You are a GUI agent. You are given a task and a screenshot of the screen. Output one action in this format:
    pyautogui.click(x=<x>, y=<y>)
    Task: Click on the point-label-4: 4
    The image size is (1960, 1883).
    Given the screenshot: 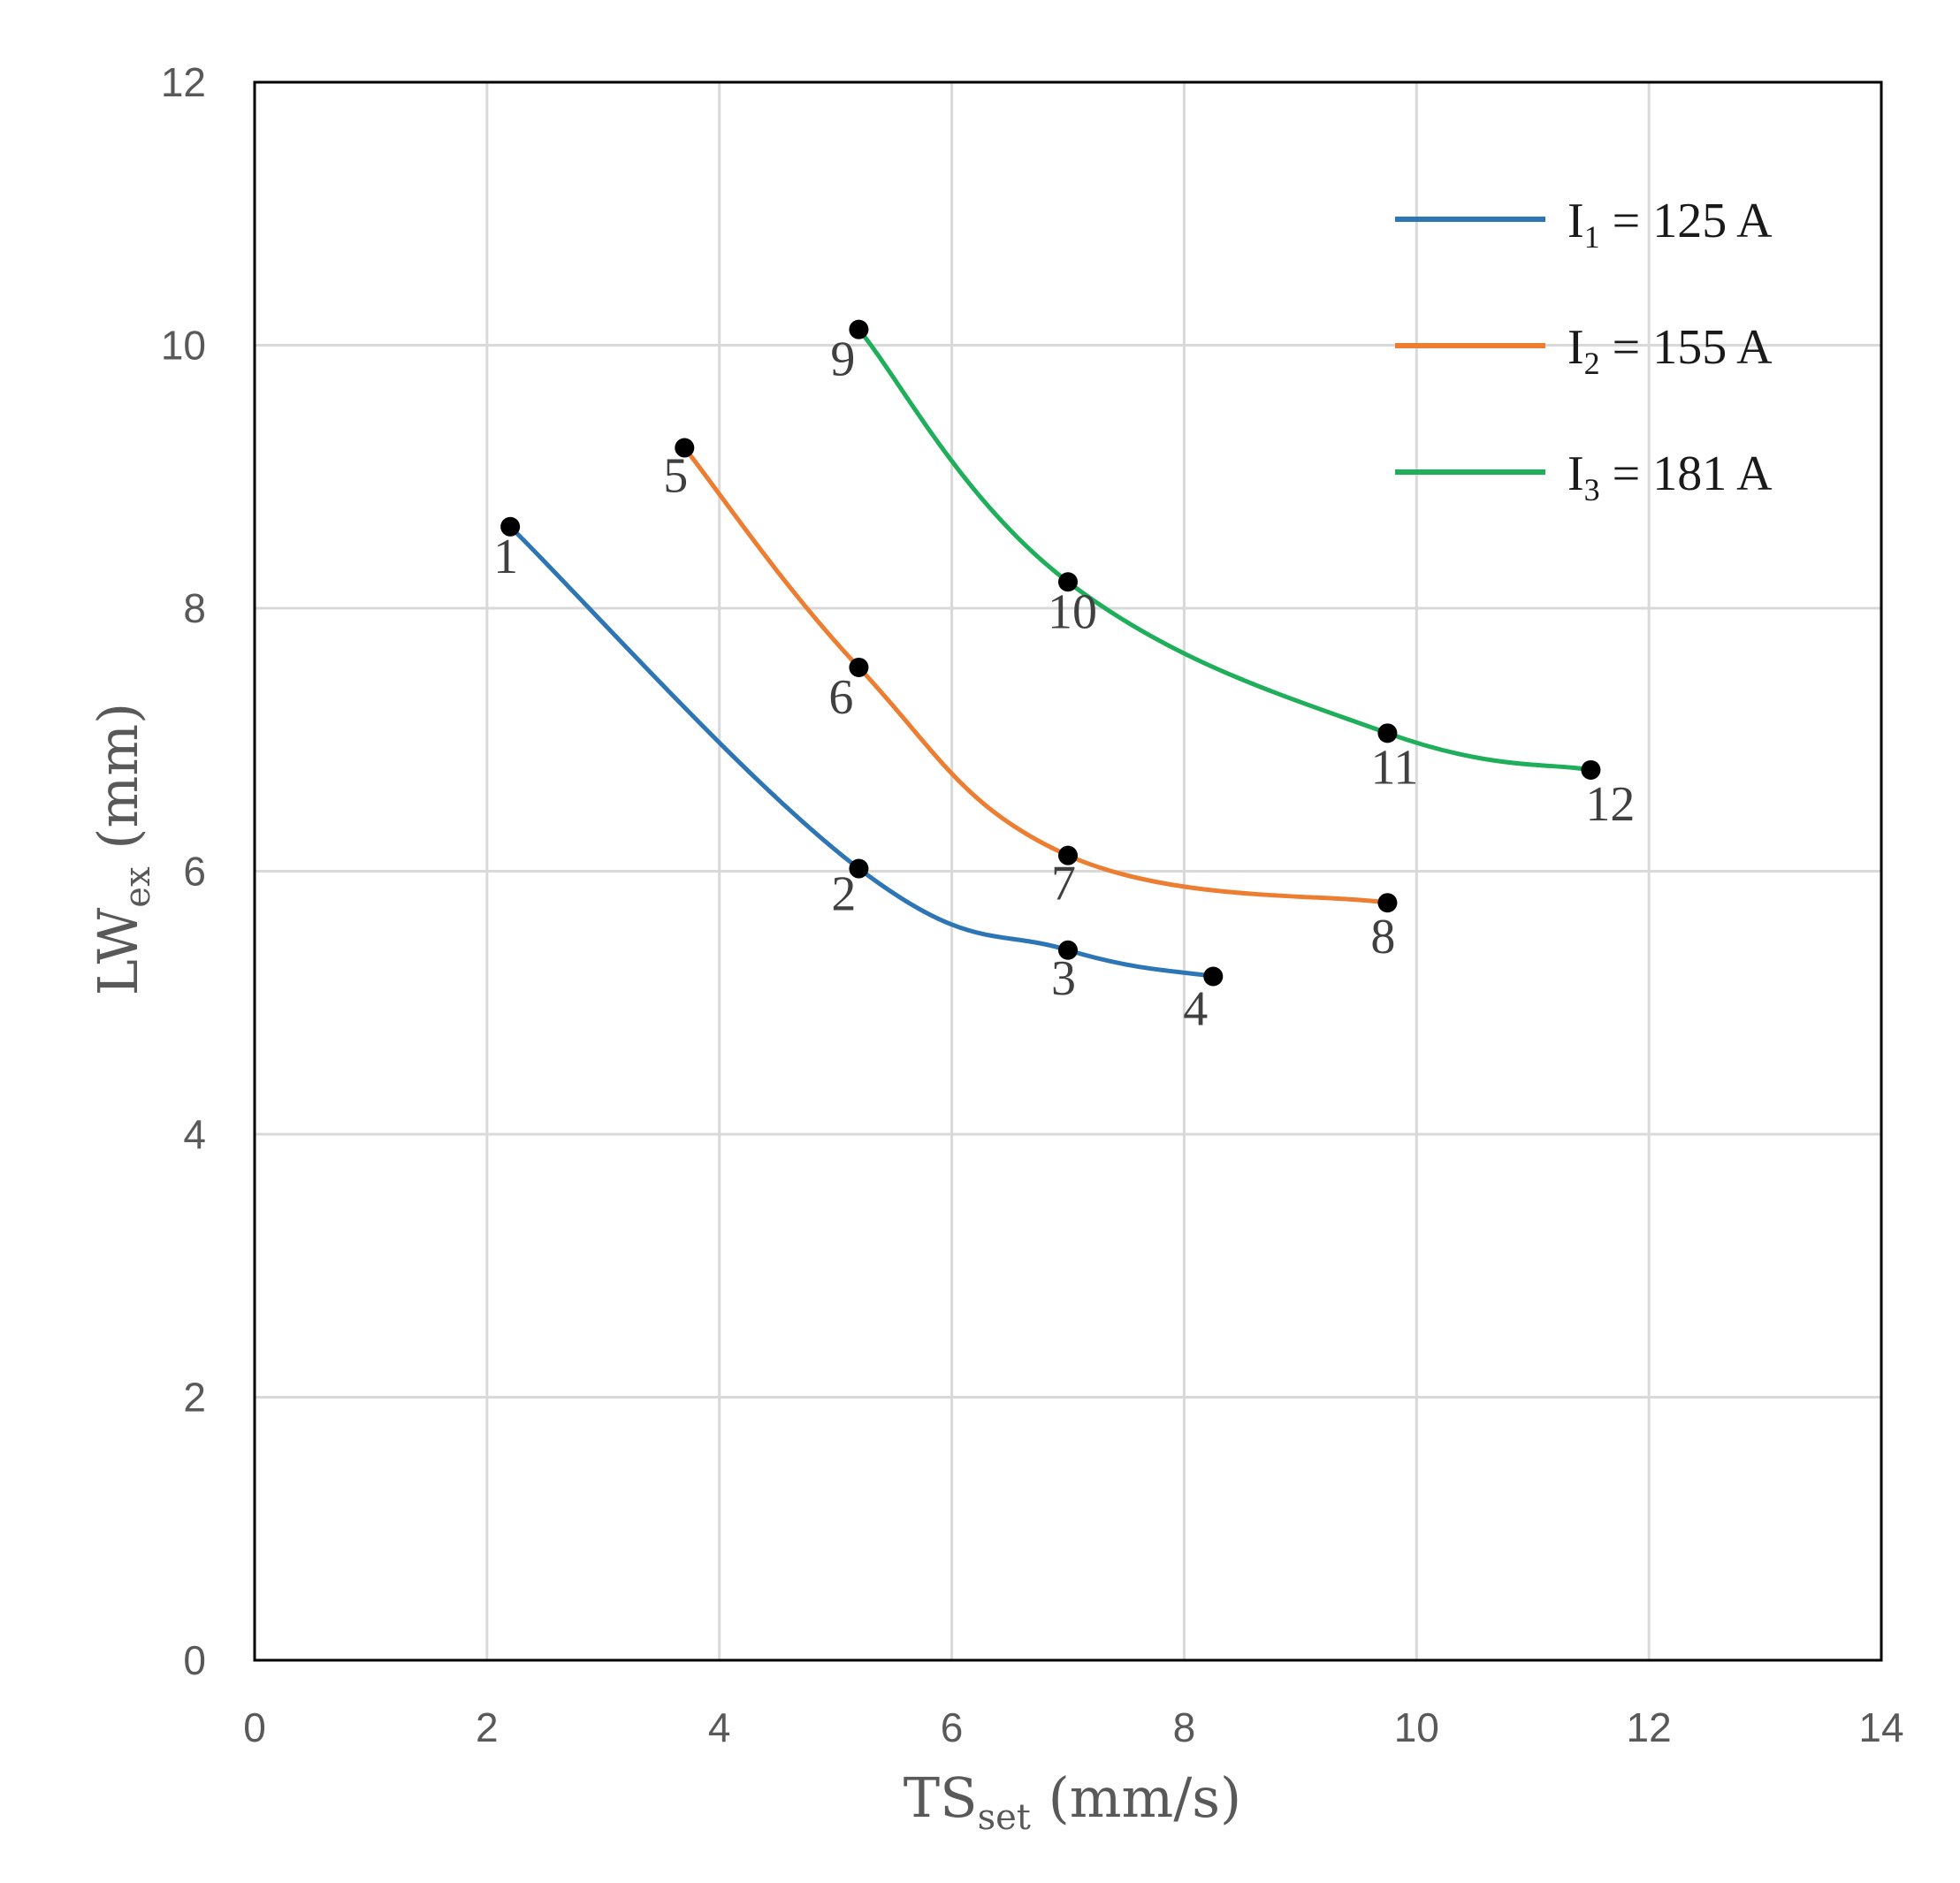 What is the action you would take?
    pyautogui.click(x=1195, y=1009)
    